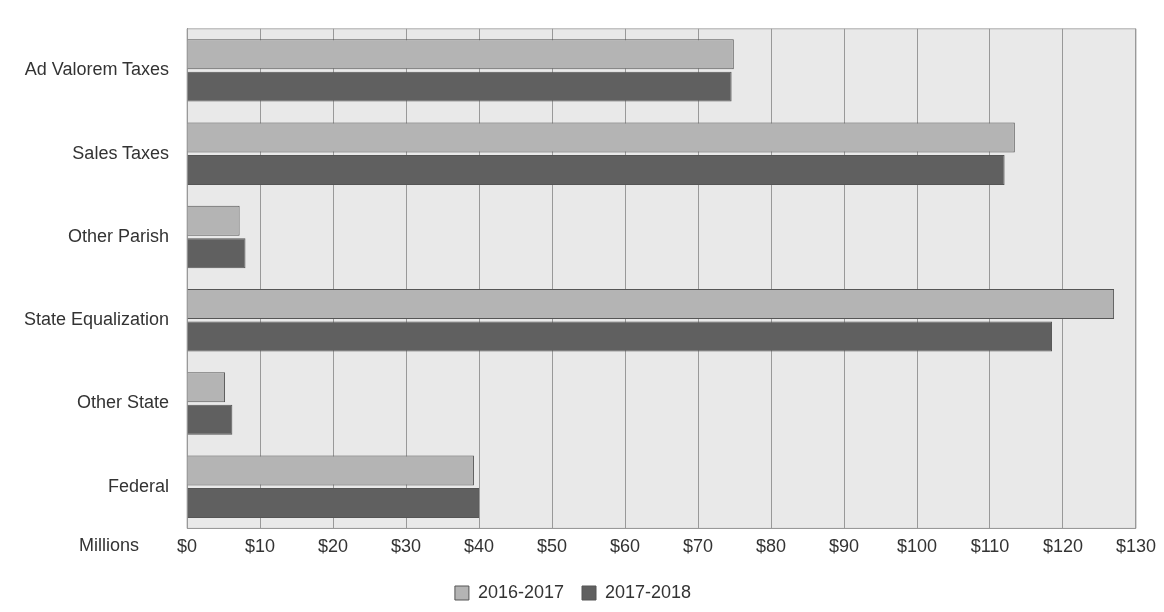 The height and width of the screenshot is (612, 1164). Describe the element at coordinates (771, 546) in the screenshot. I see `x-tick-label: $80` at that location.